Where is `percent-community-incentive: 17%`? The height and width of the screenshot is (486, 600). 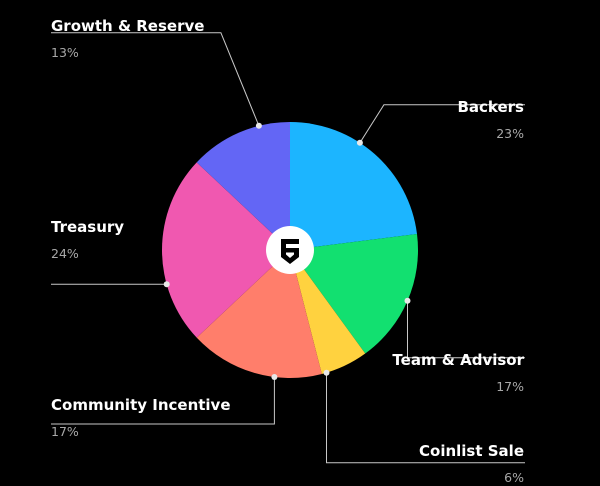
percent-community-incentive: 17% is located at coordinates (65, 431).